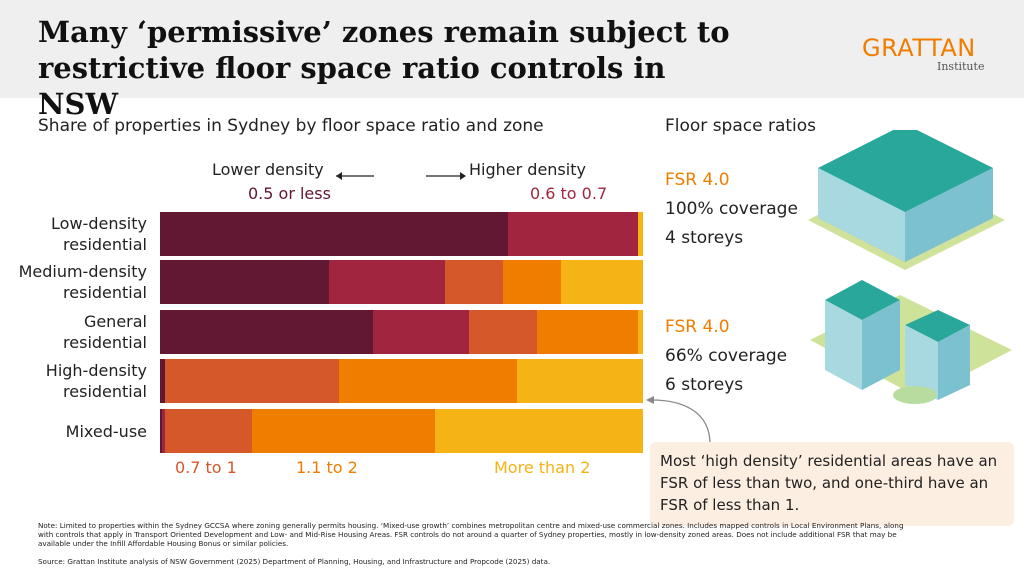 This screenshot has width=1024, height=576. What do you see at coordinates (569, 193) in the screenshot?
I see `legend-label: 0.6 to 0.7` at bounding box center [569, 193].